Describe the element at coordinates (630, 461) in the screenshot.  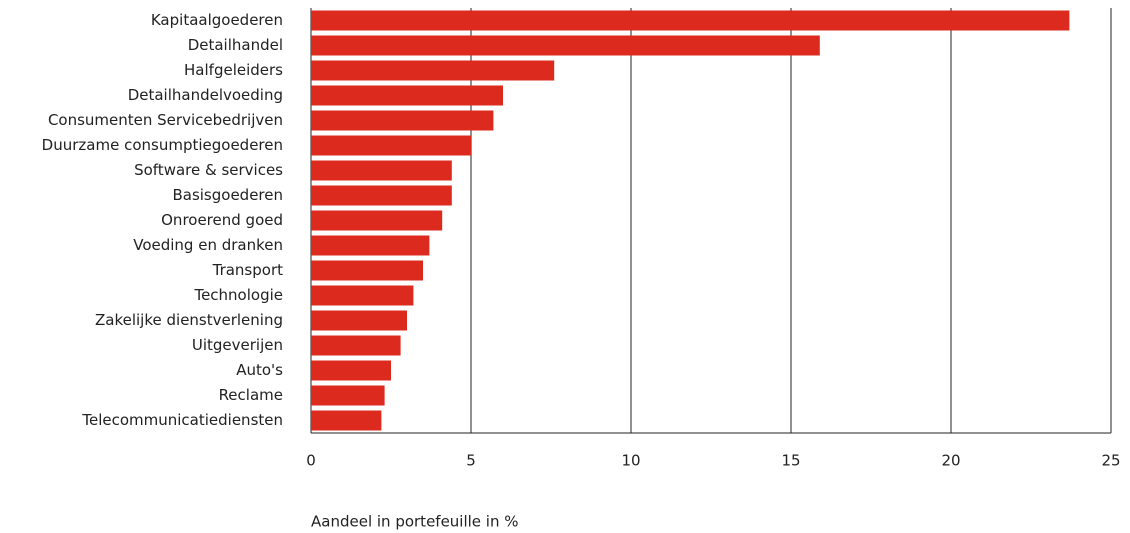
I see `x-tick-label: 10` at that location.